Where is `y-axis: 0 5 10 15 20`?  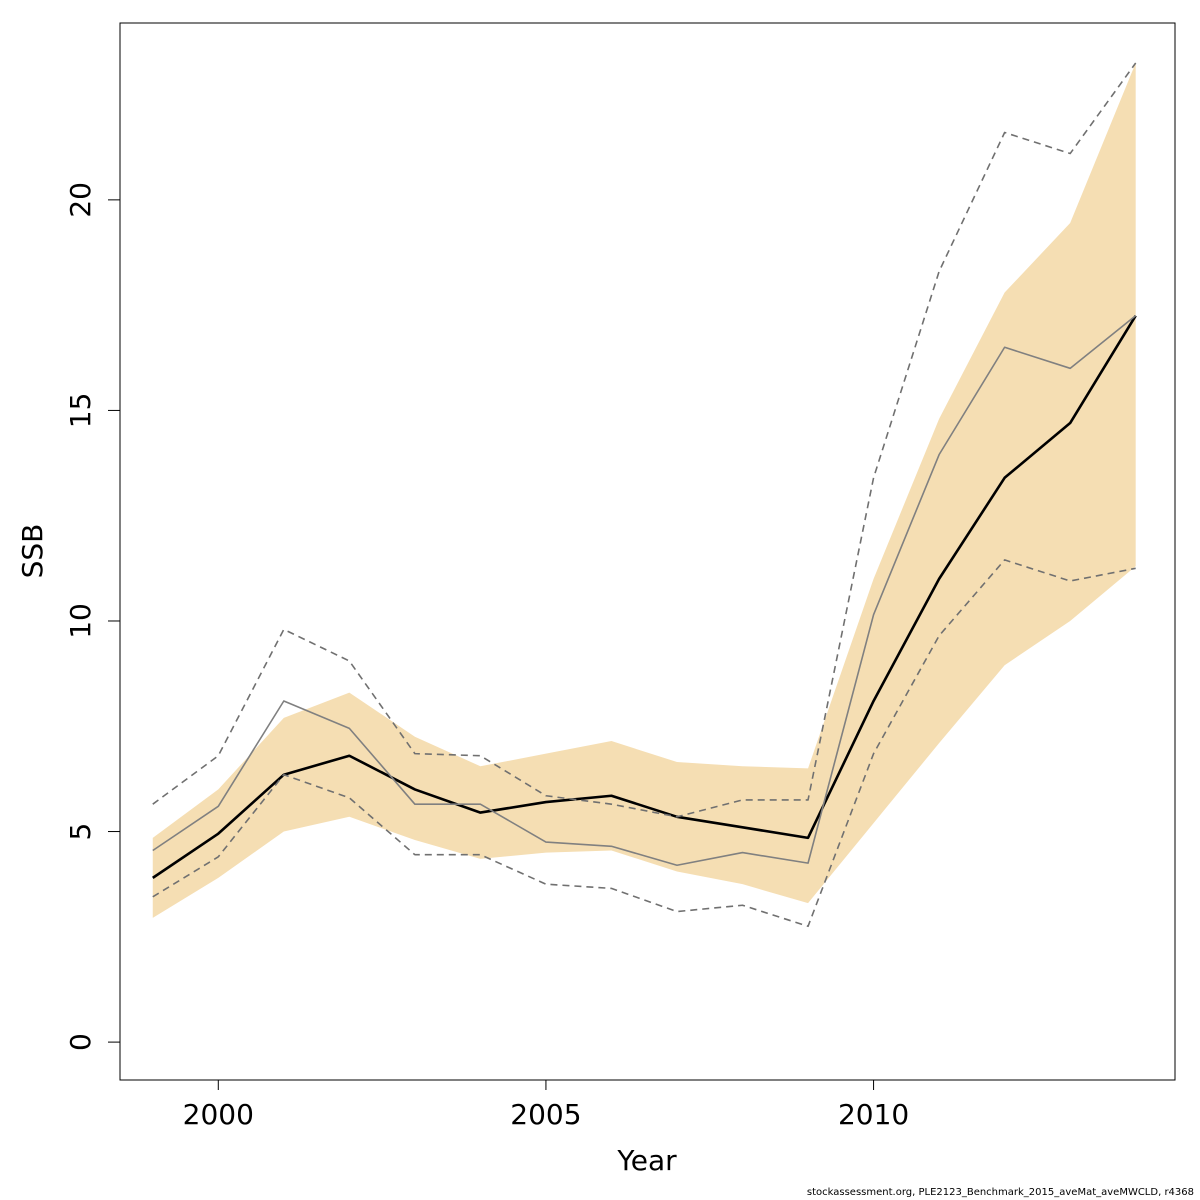 y-axis: 0 5 10 15 20 is located at coordinates (92, 616).